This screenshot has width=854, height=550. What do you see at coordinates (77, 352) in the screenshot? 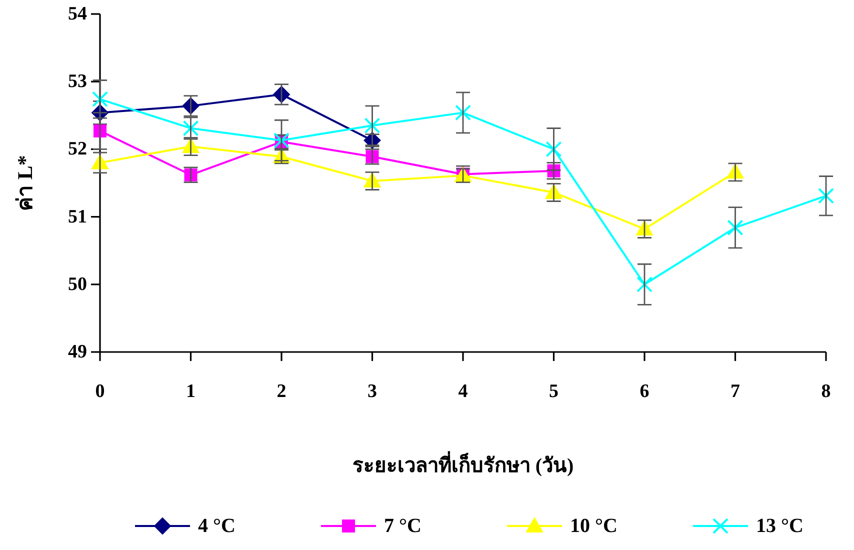
I see `y-tick-label: 49` at bounding box center [77, 352].